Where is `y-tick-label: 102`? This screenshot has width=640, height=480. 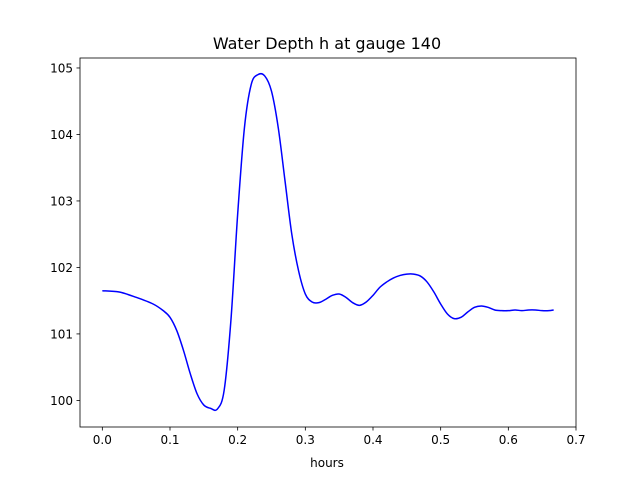 y-tick-label: 102 is located at coordinates (61, 268).